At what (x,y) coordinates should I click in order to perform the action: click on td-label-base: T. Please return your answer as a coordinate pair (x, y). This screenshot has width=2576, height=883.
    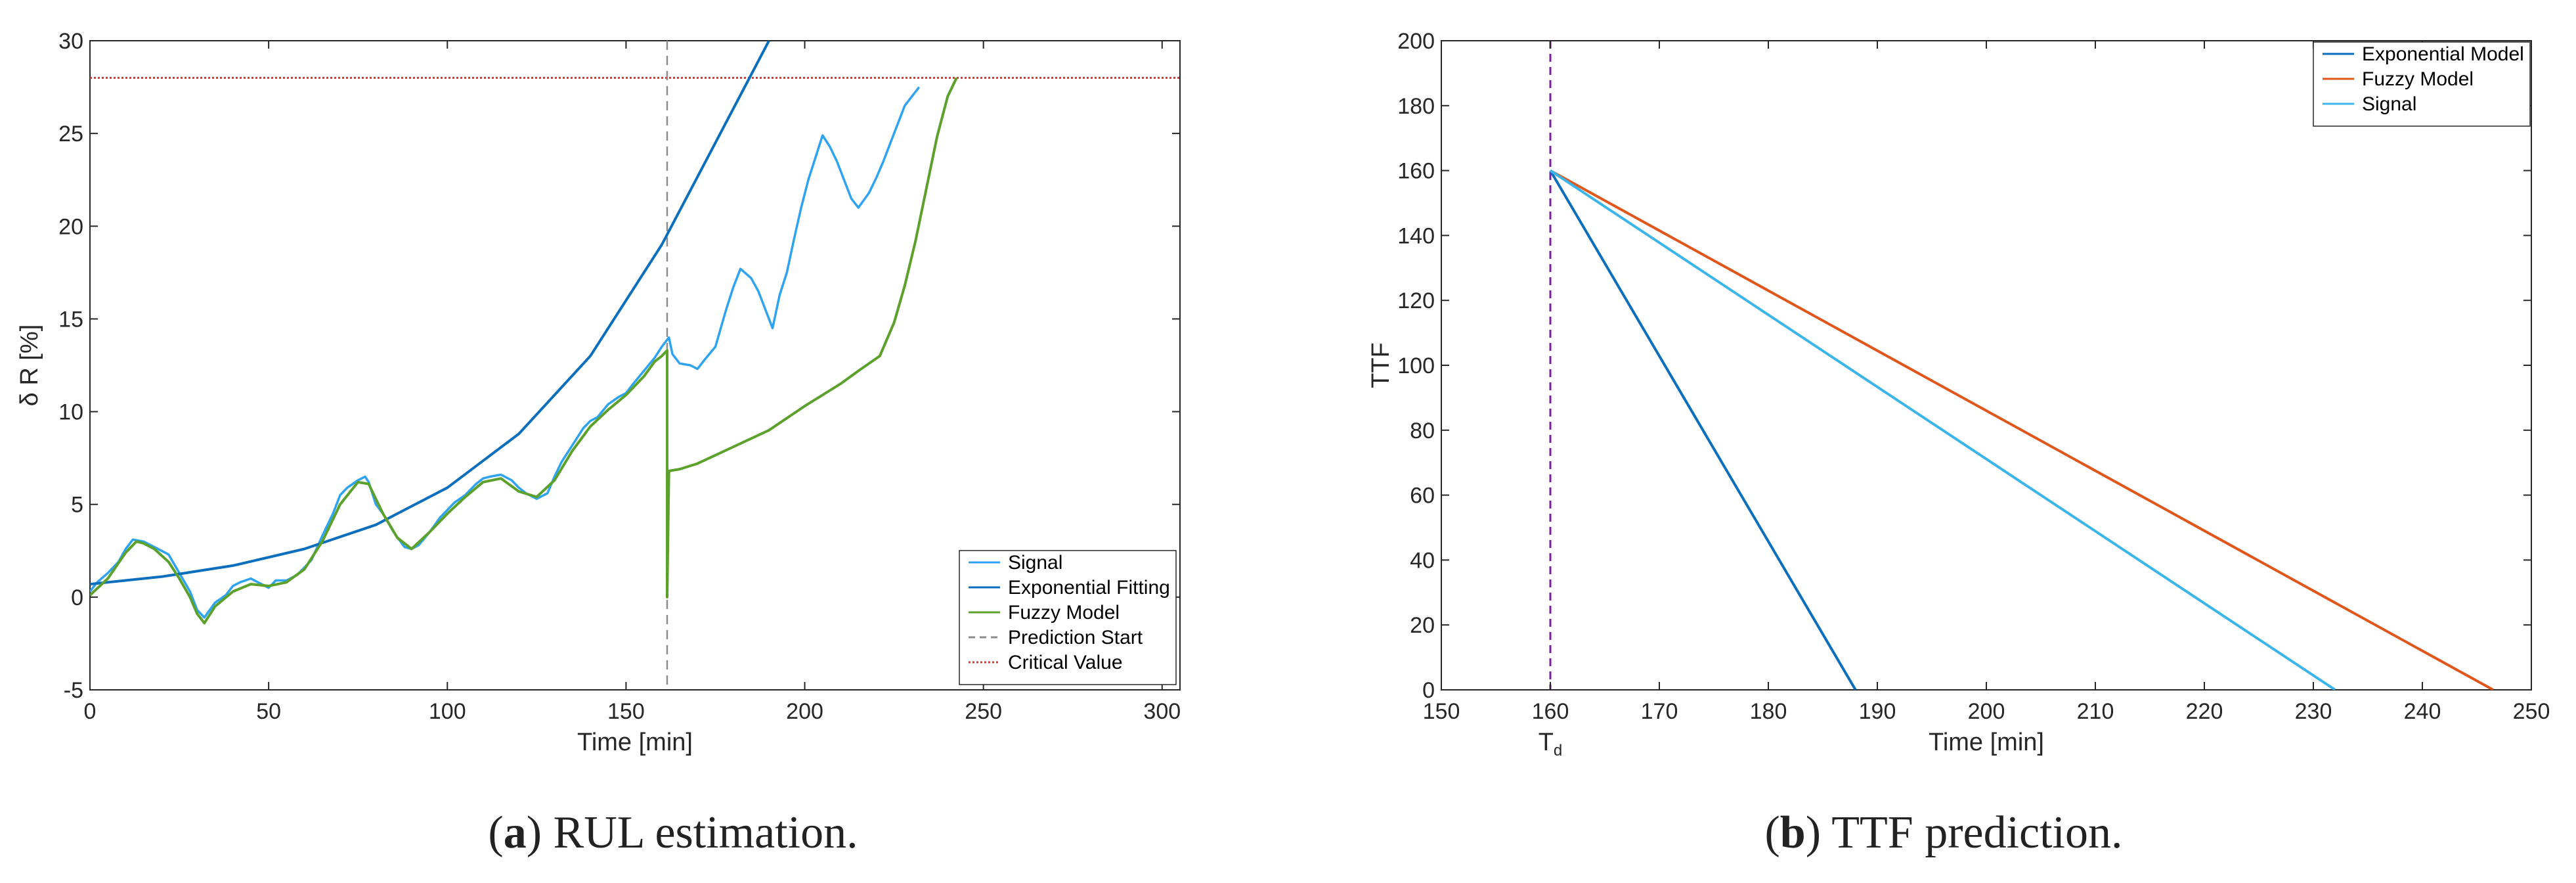
    Looking at the image, I should click on (1547, 742).